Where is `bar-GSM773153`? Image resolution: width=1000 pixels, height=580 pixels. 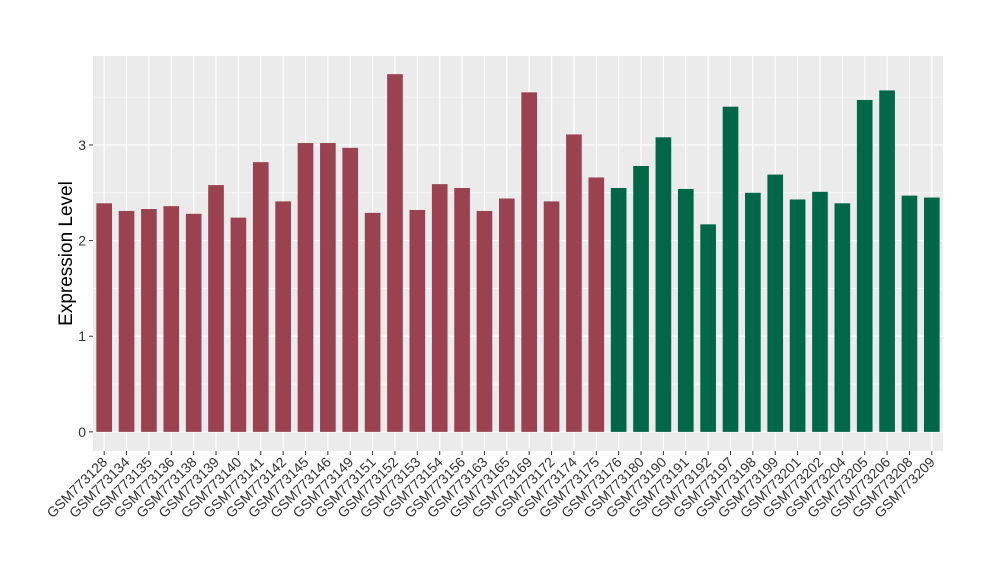
bar-GSM773153 is located at coordinates (417, 320).